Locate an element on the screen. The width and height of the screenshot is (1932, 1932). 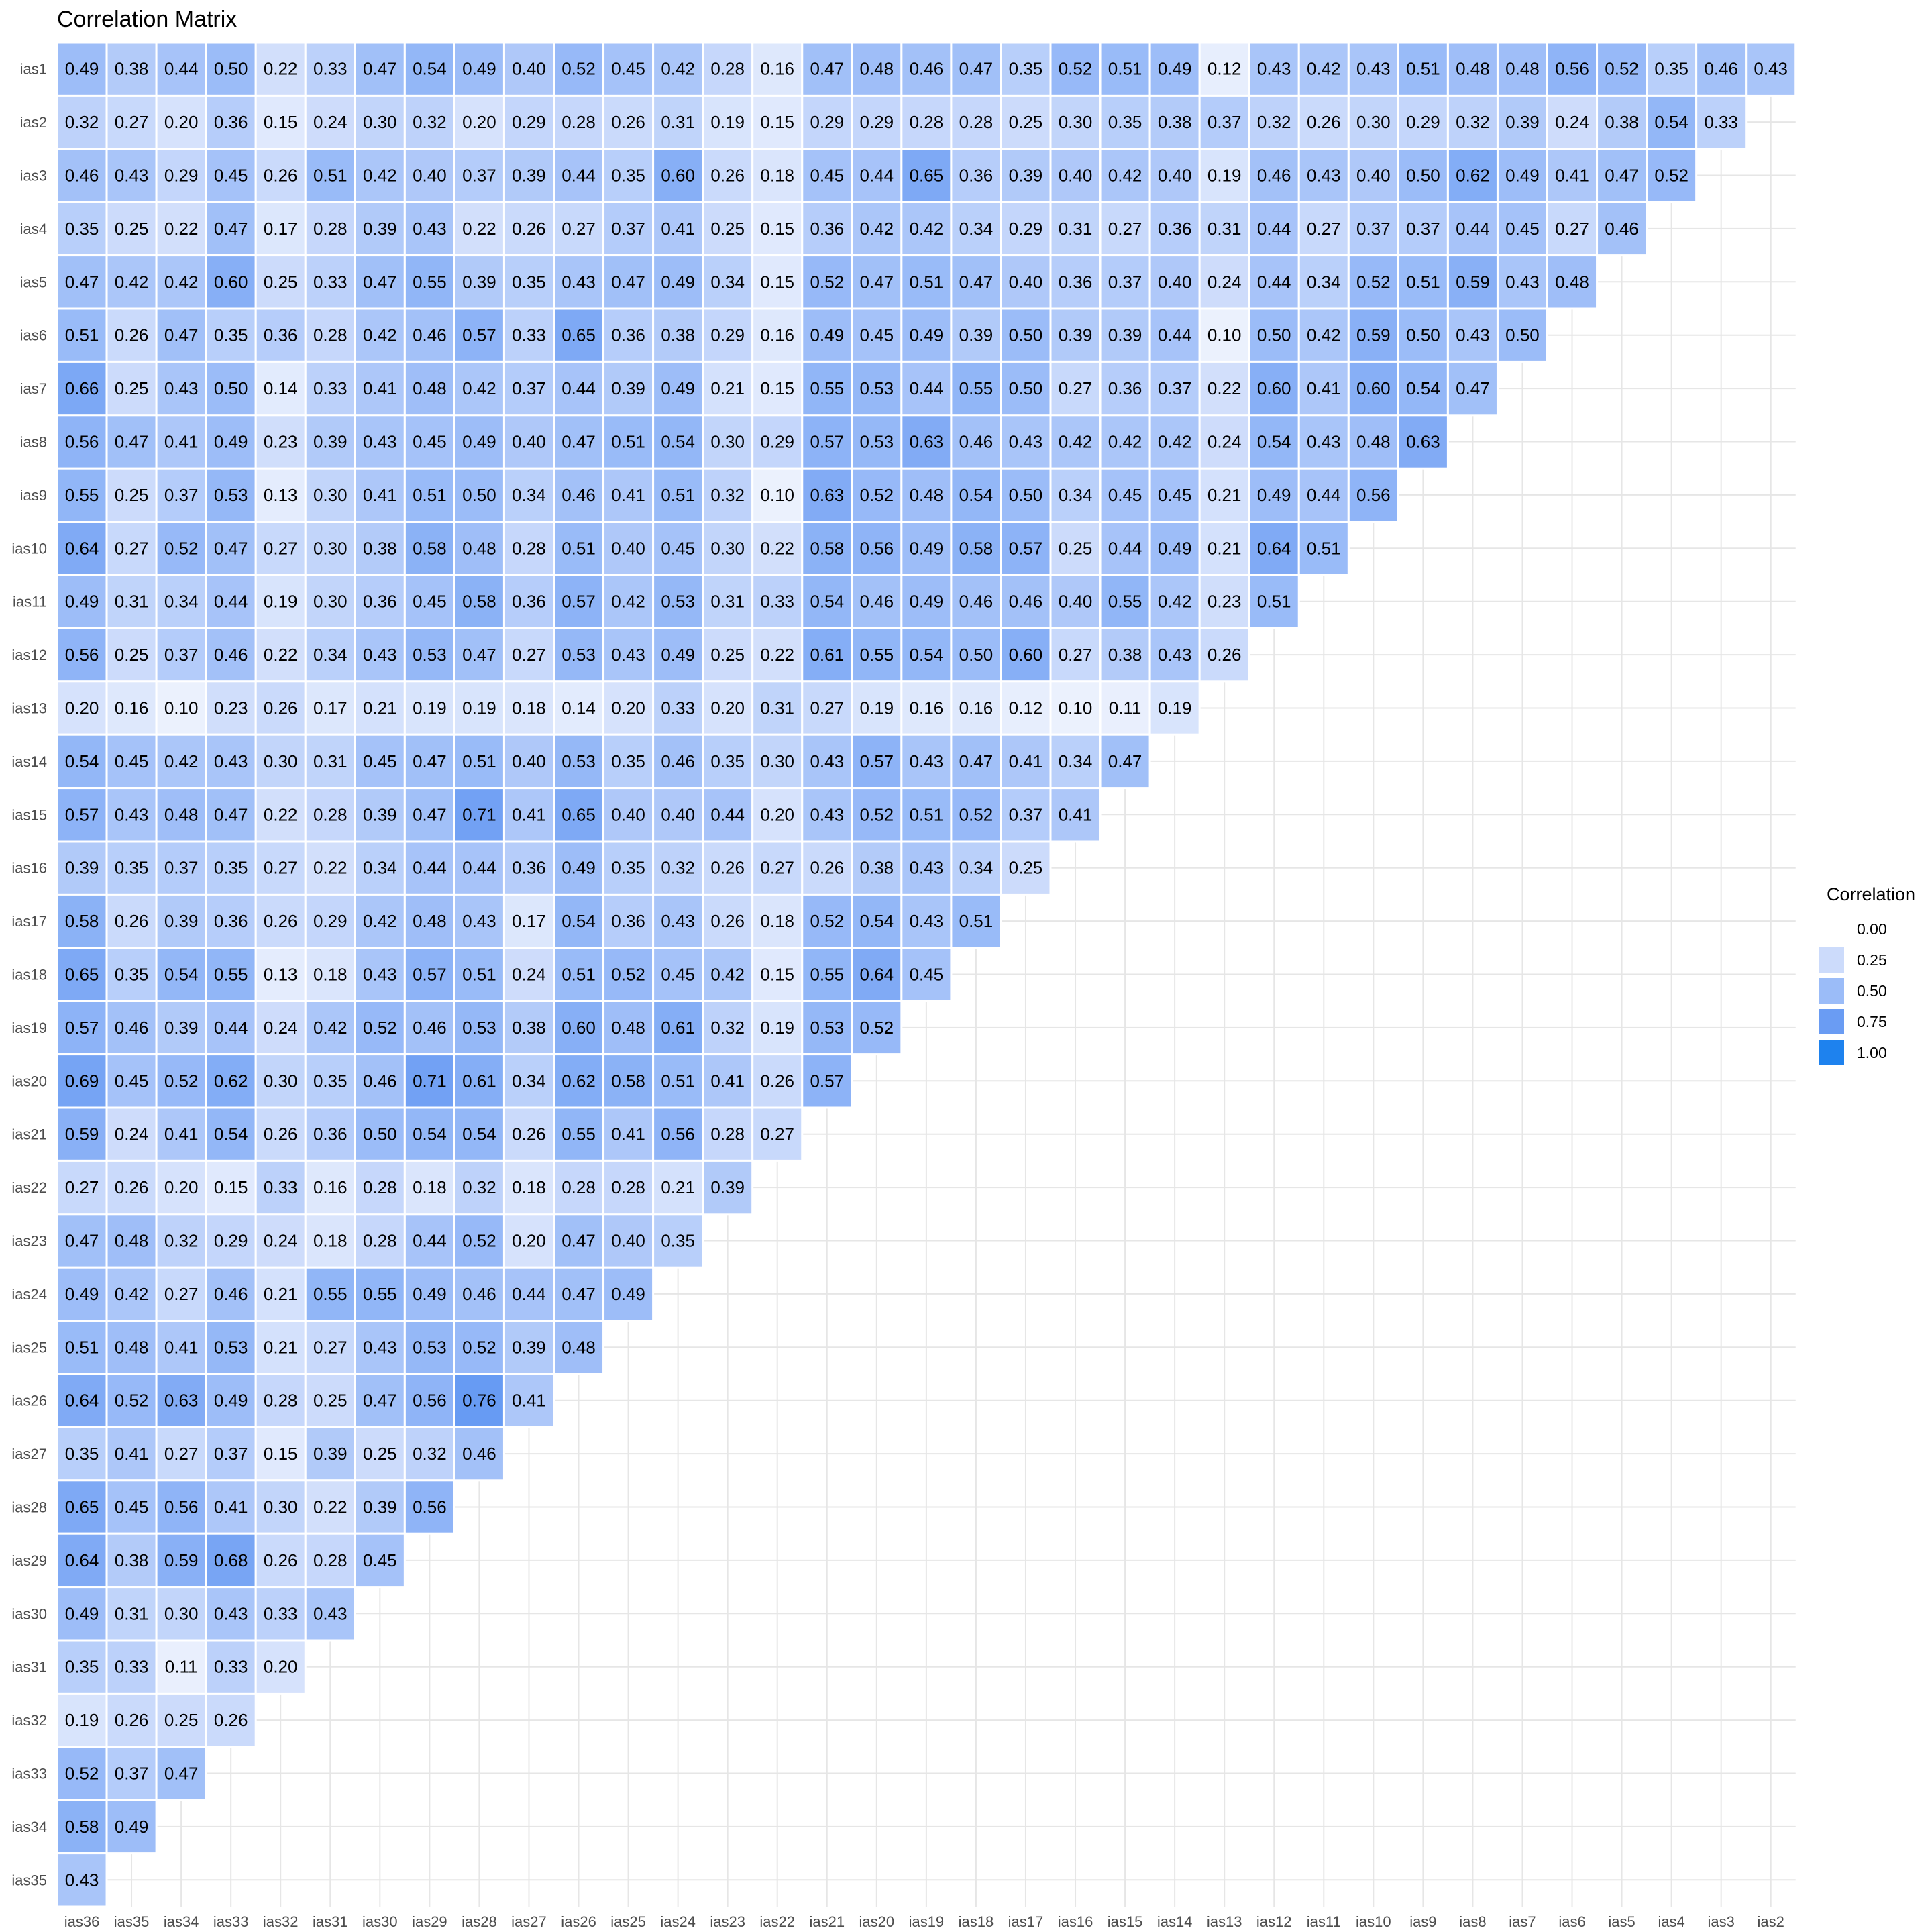
heatmap-cell: 0.18 is located at coordinates (330, 1241).